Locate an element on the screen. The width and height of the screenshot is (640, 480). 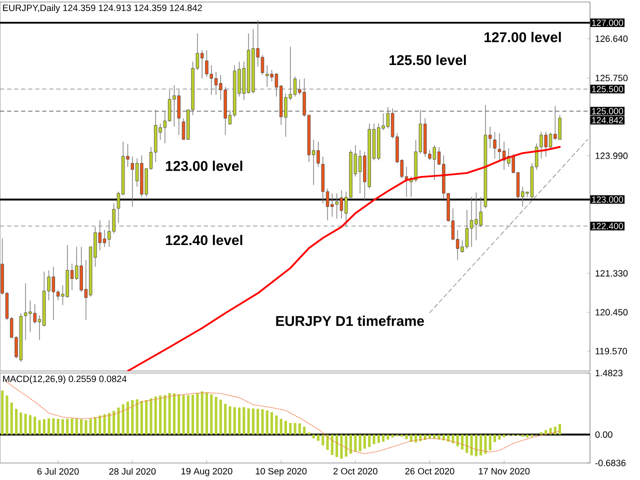
y-tick-label: 123.990 is located at coordinates (612, 156).